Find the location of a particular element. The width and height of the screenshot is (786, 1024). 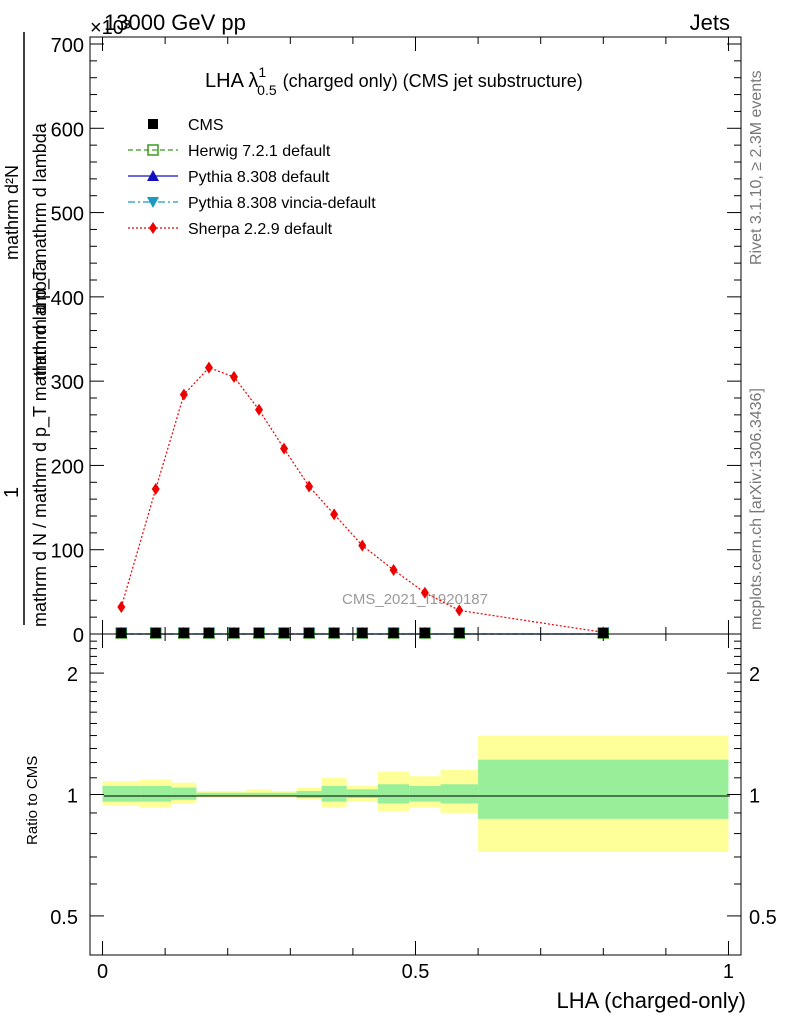

legend-label: Sherpa 2.2.9 default is located at coordinates (260, 229).